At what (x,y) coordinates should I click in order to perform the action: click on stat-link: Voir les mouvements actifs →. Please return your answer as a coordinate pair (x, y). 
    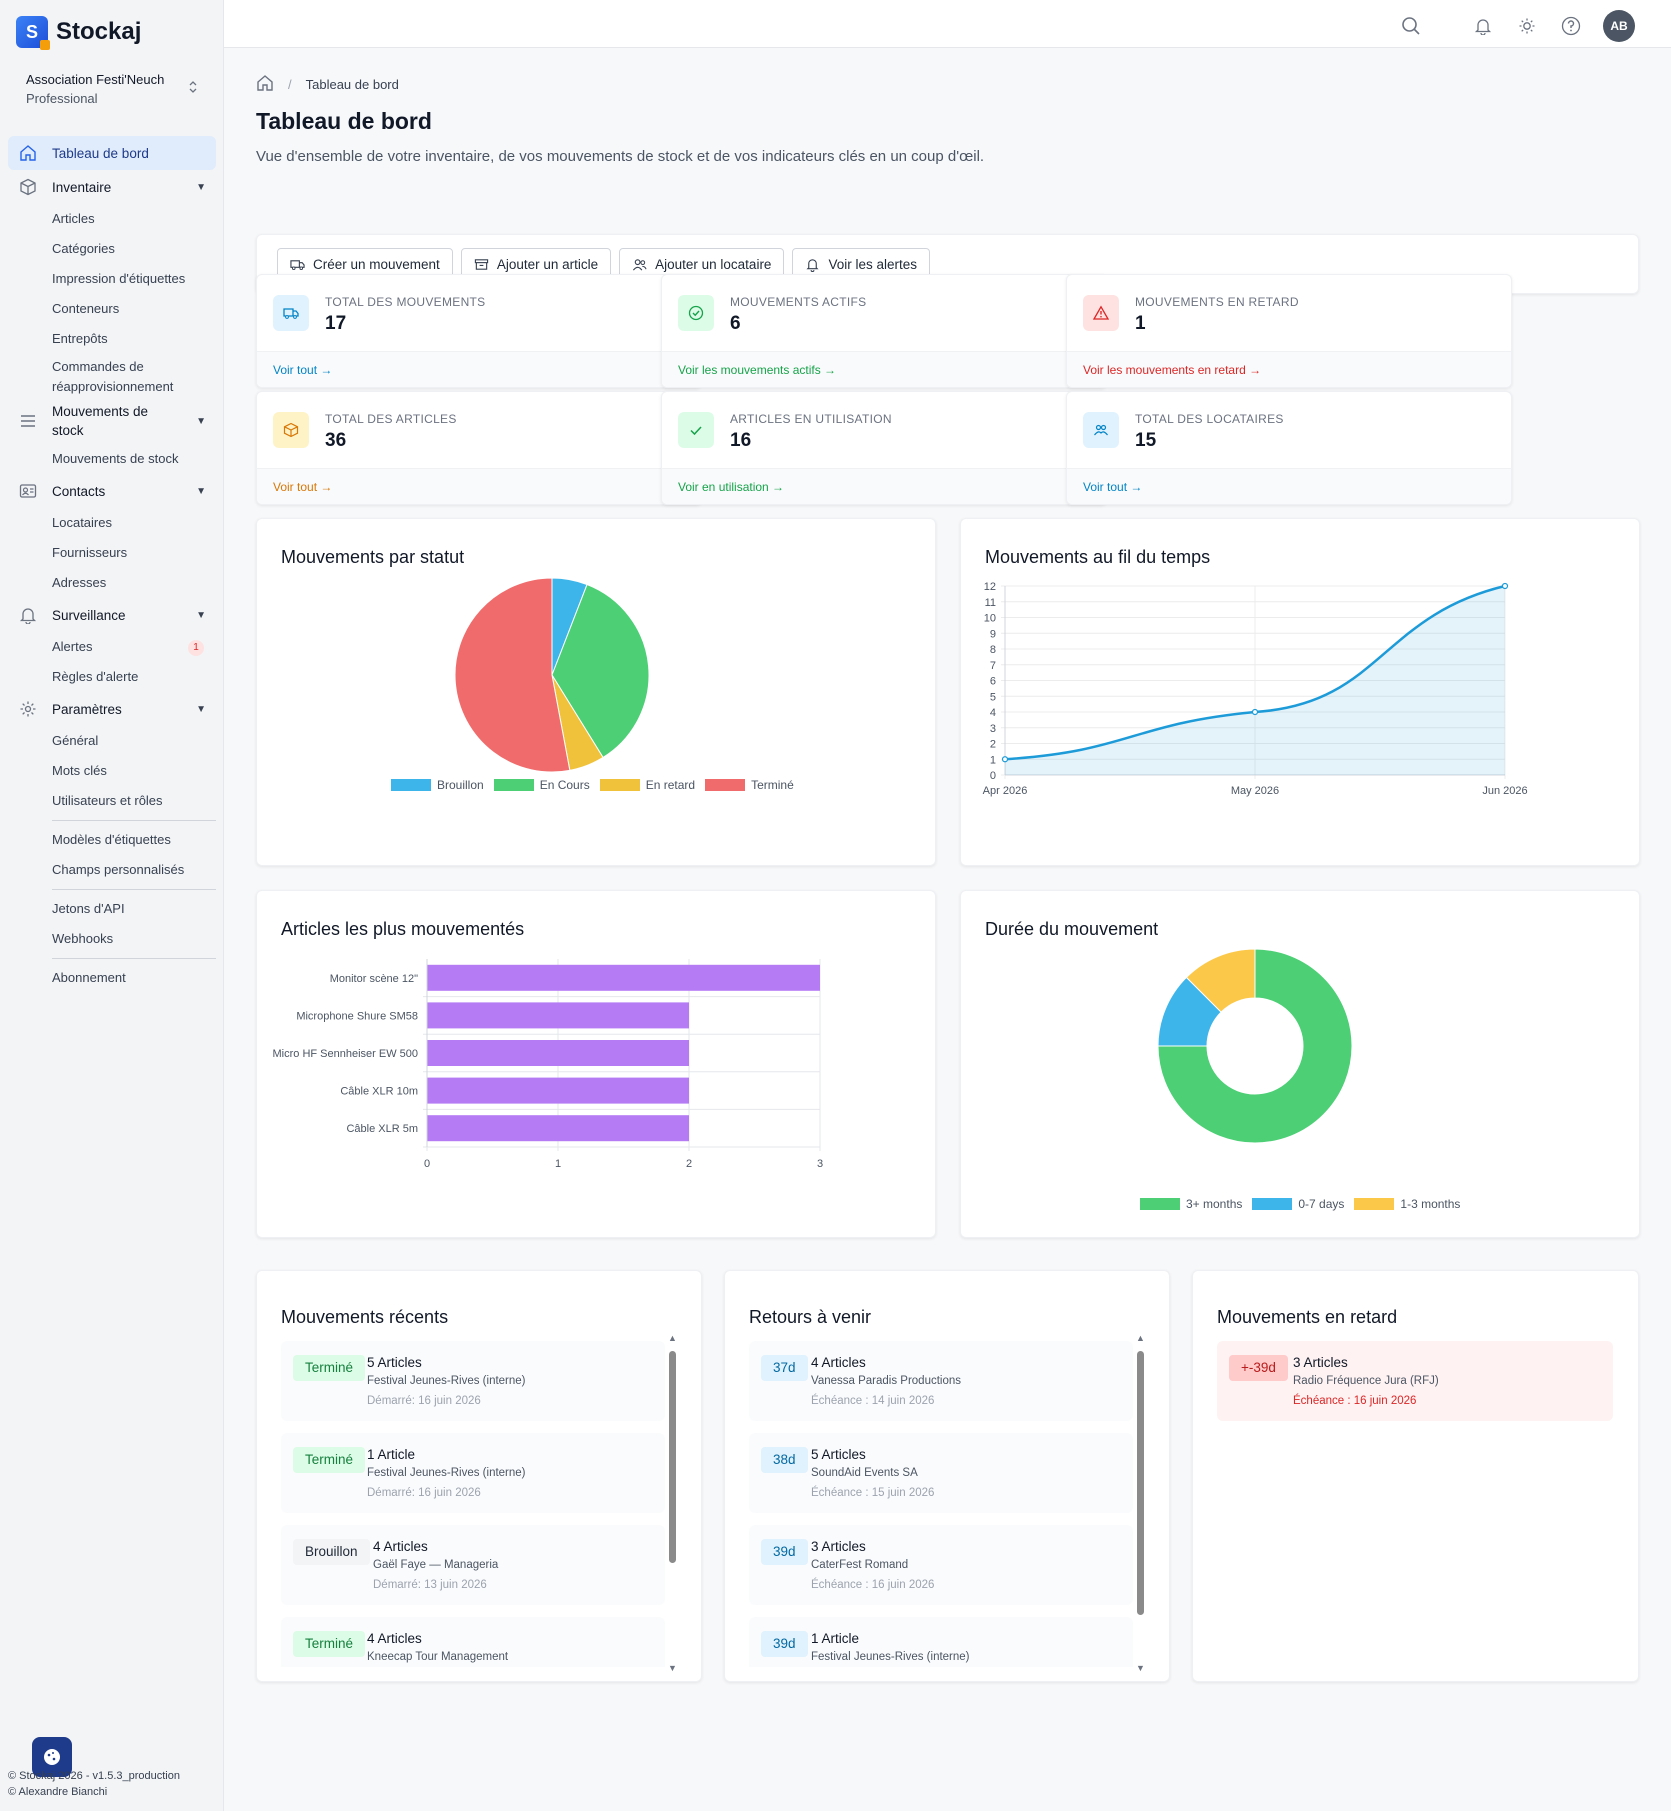
    Looking at the image, I should click on (757, 370).